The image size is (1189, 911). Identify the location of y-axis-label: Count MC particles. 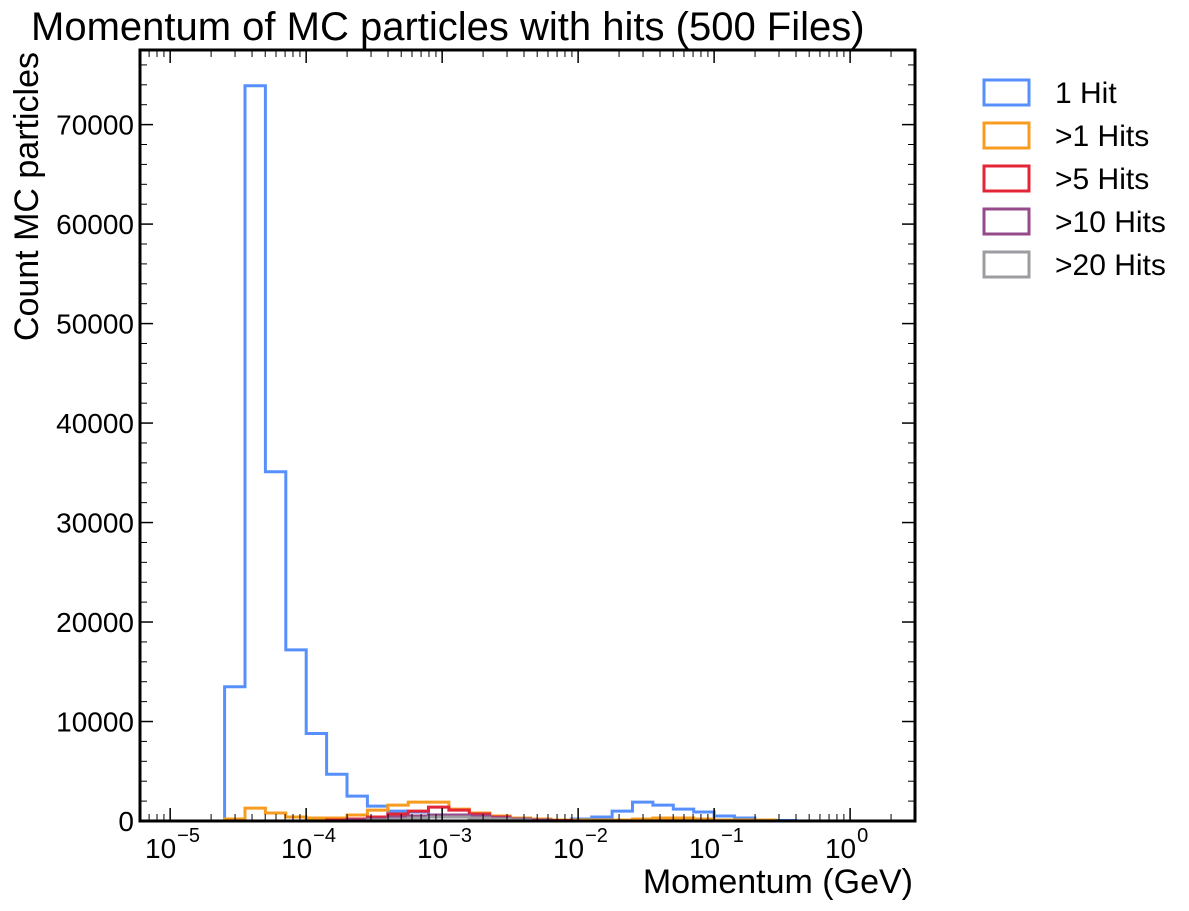
(27, 196).